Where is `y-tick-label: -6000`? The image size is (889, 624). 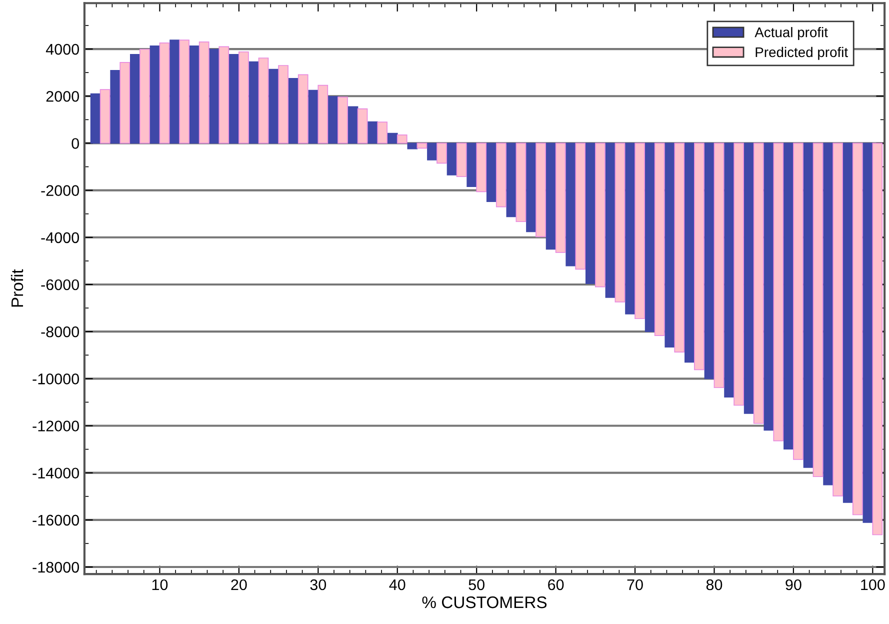 y-tick-label: -6000 is located at coordinates (60, 284).